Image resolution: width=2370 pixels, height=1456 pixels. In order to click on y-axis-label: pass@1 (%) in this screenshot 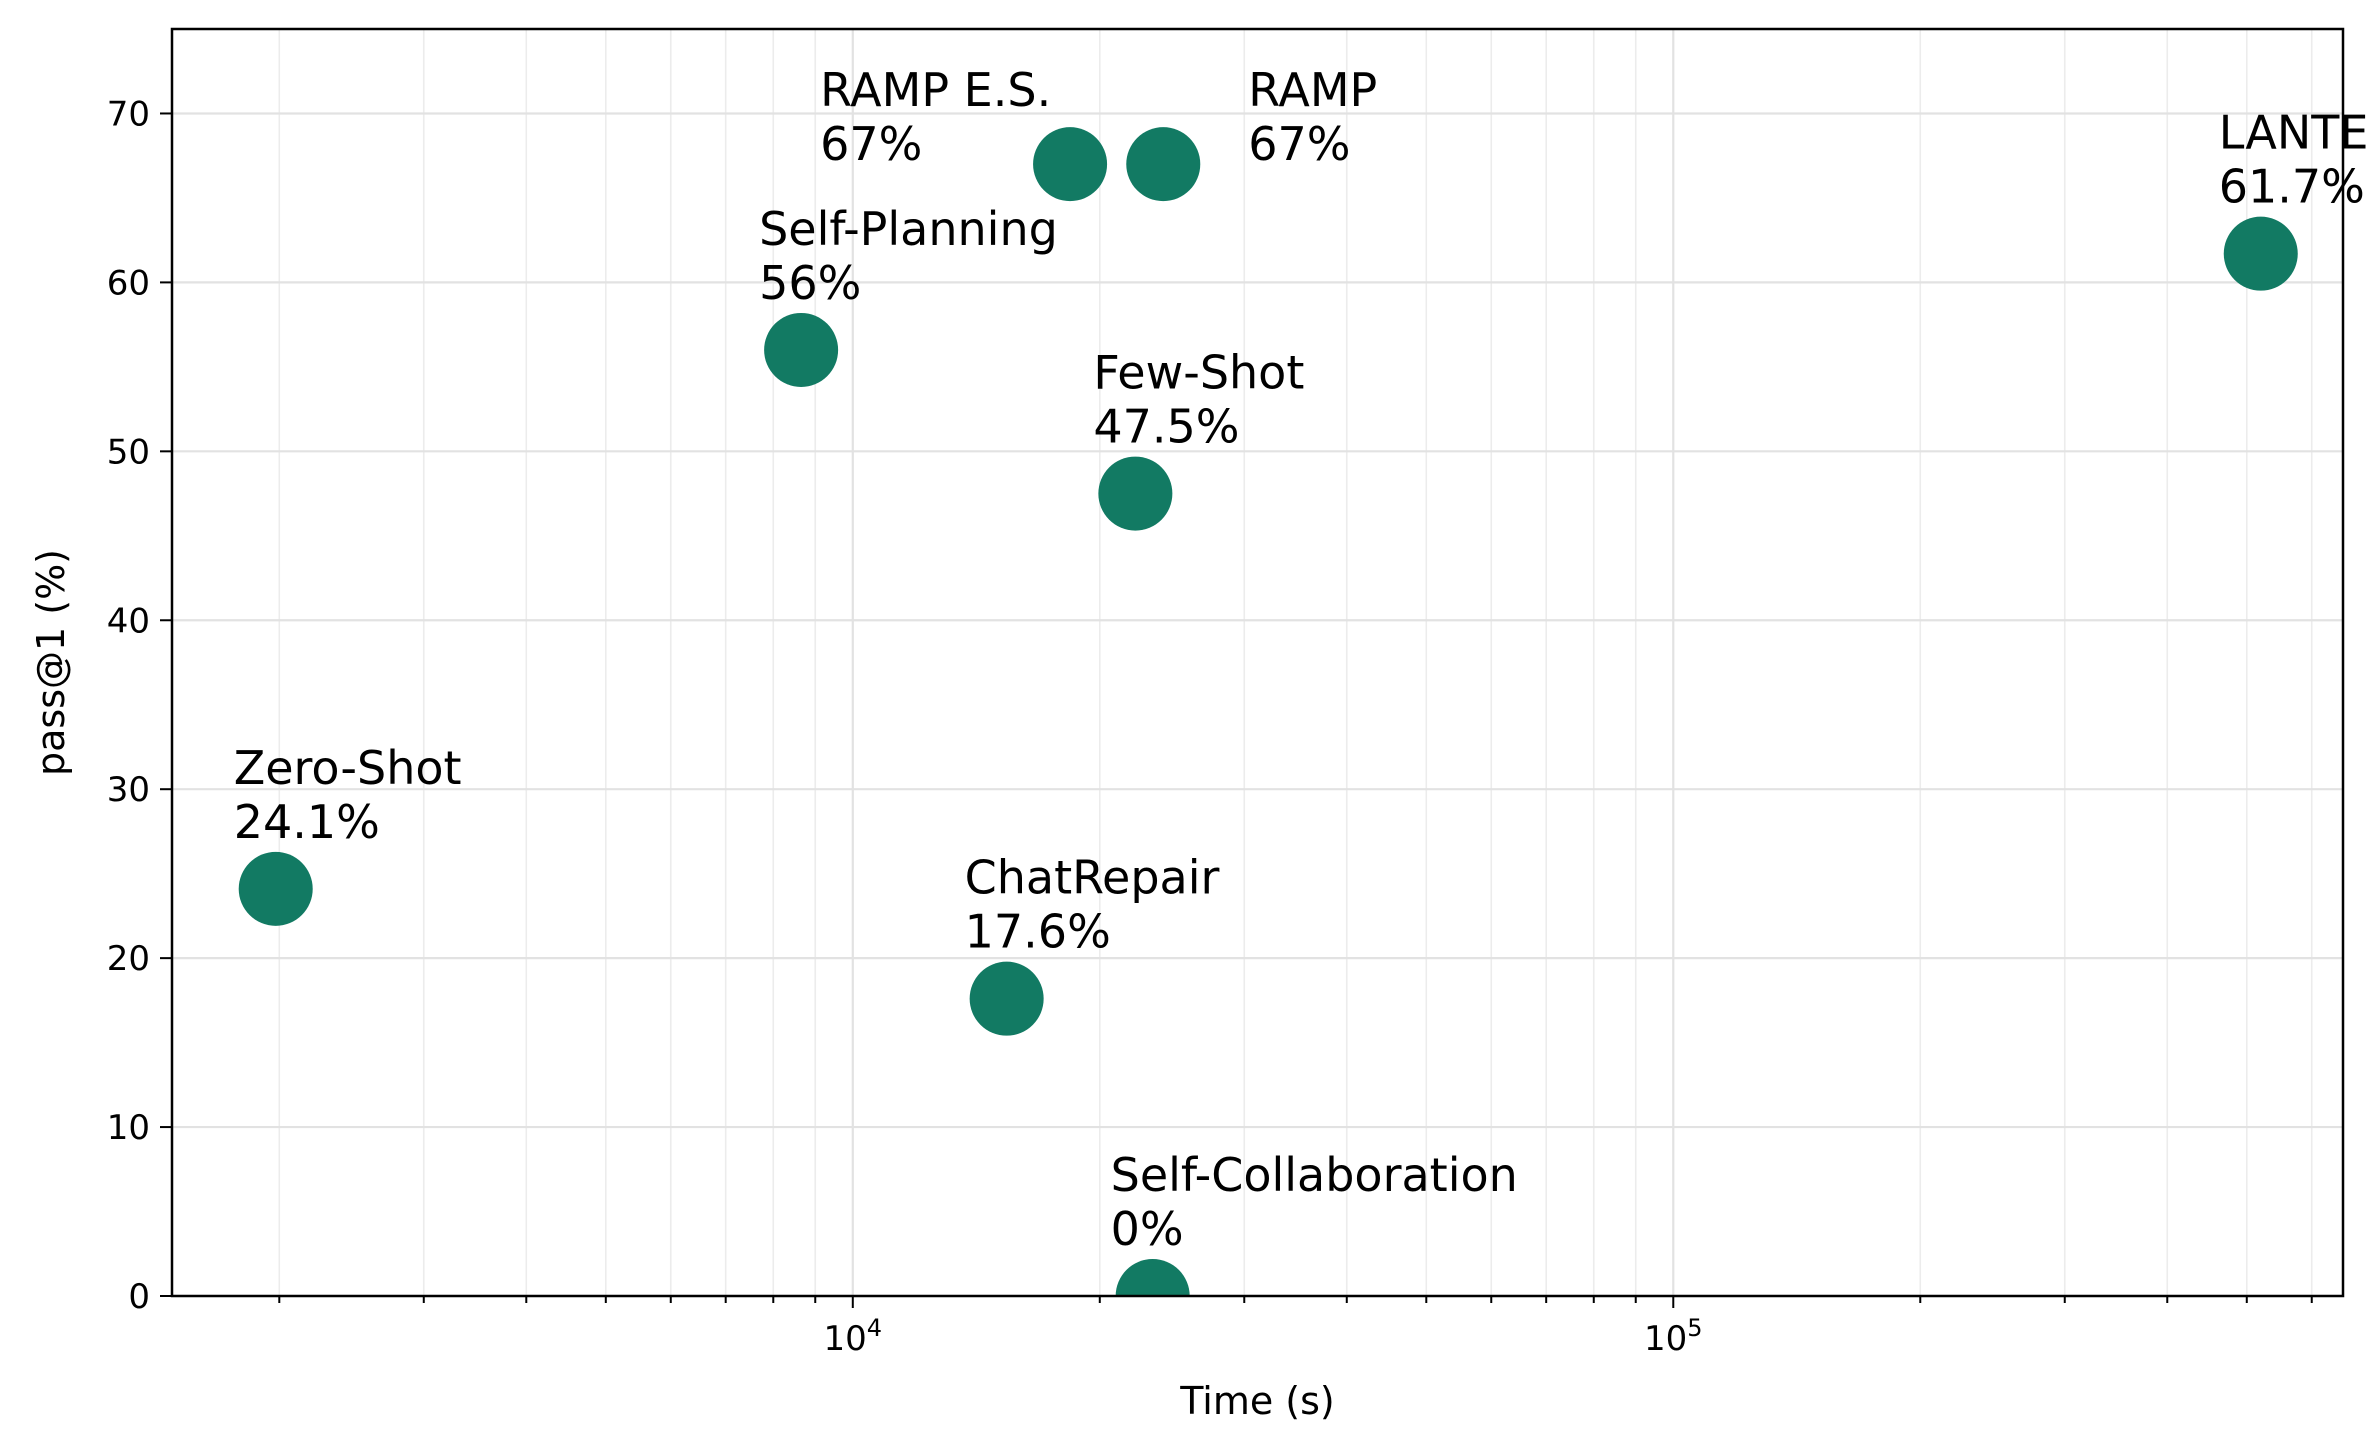, I will do `click(51, 662)`.